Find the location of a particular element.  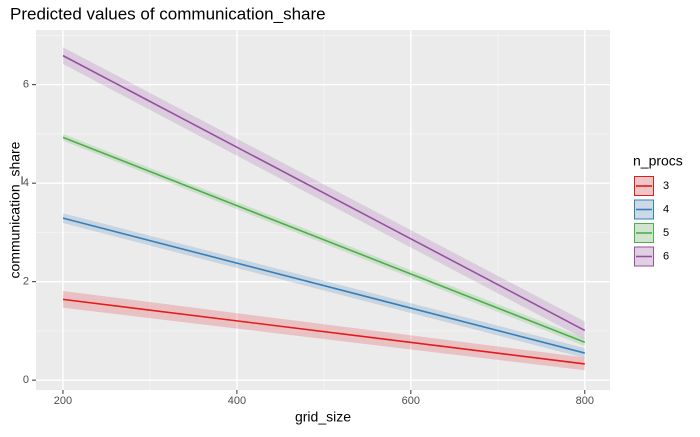

legend-label: 4 is located at coordinates (666, 209).